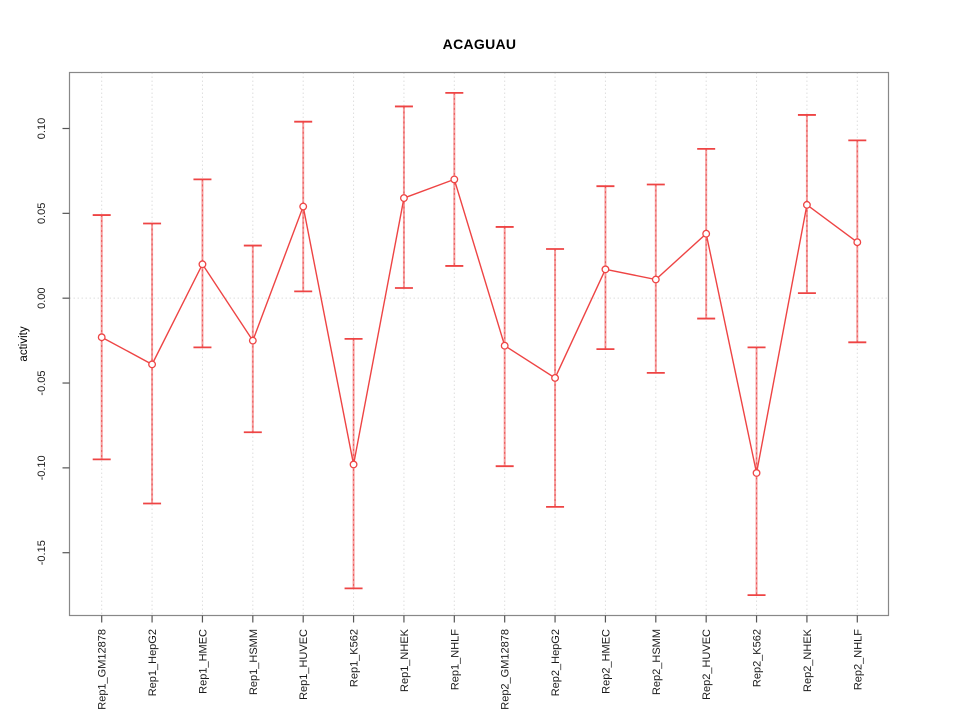 The width and height of the screenshot is (960, 720). What do you see at coordinates (42, 552) in the screenshot?
I see `y-tick-label: -0.15` at bounding box center [42, 552].